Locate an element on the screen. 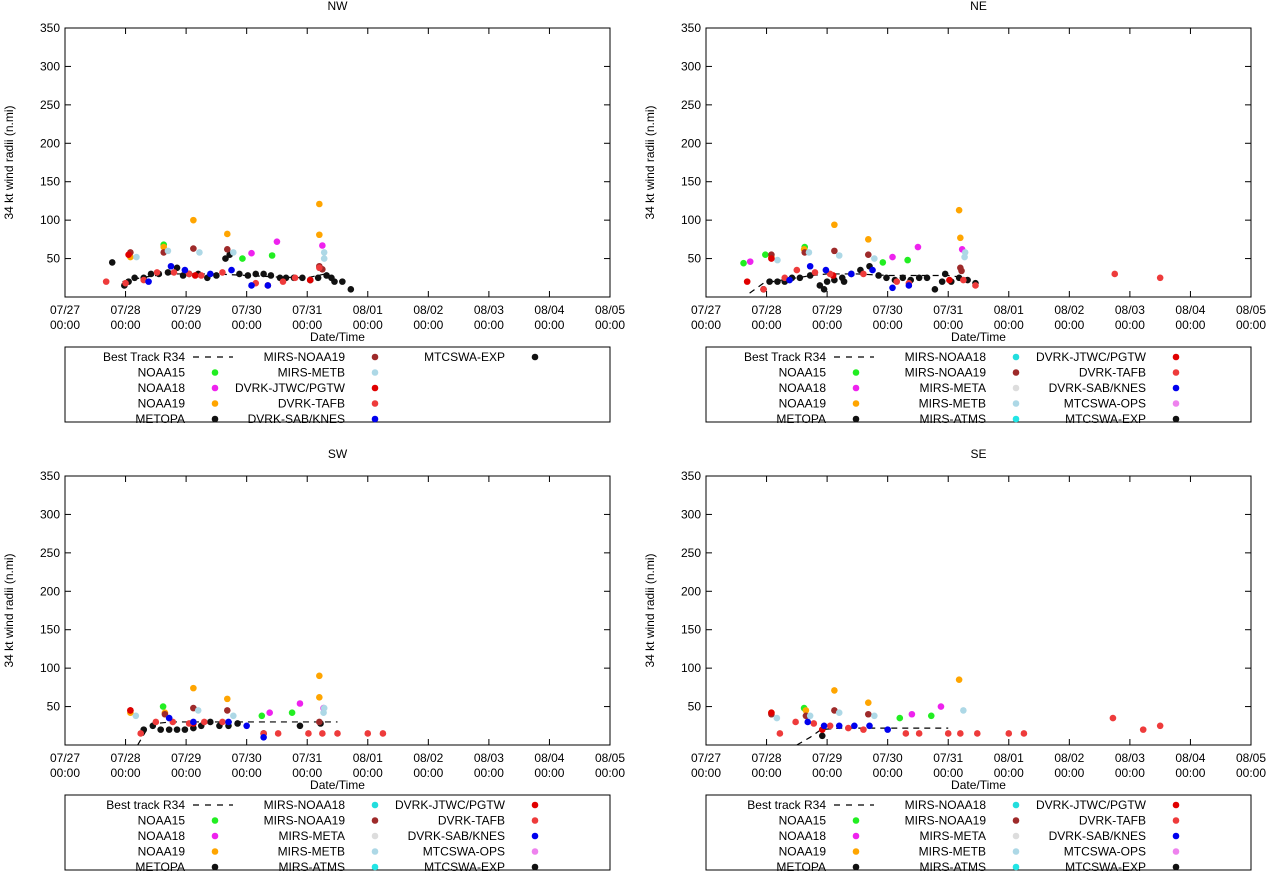 This screenshot has width=1267, height=871. legend-label-mirs-meta: MIRS-META is located at coordinates (312, 836).